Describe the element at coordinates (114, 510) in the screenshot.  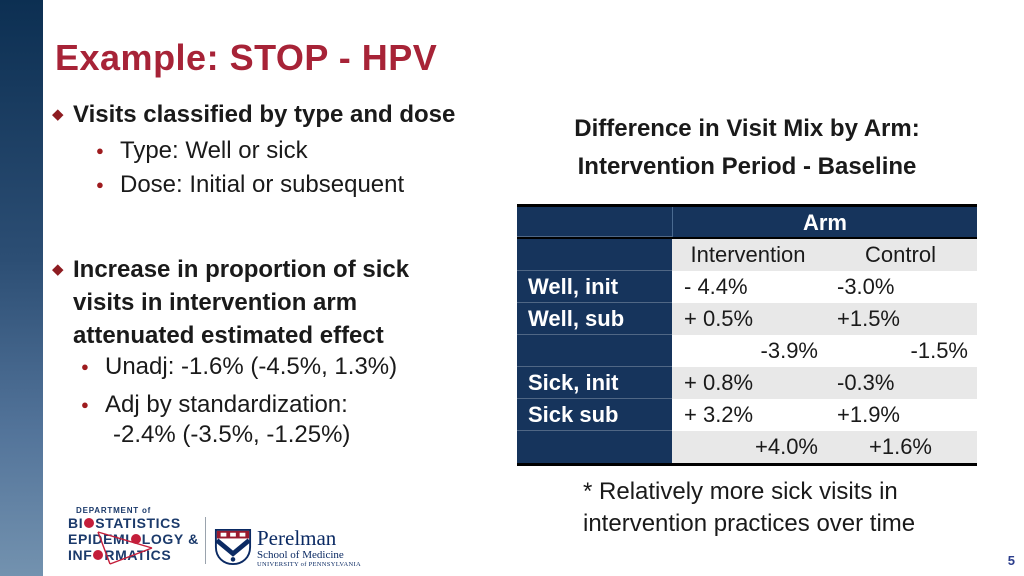
I see `dept-line0: DEPARTMENT of` at that location.